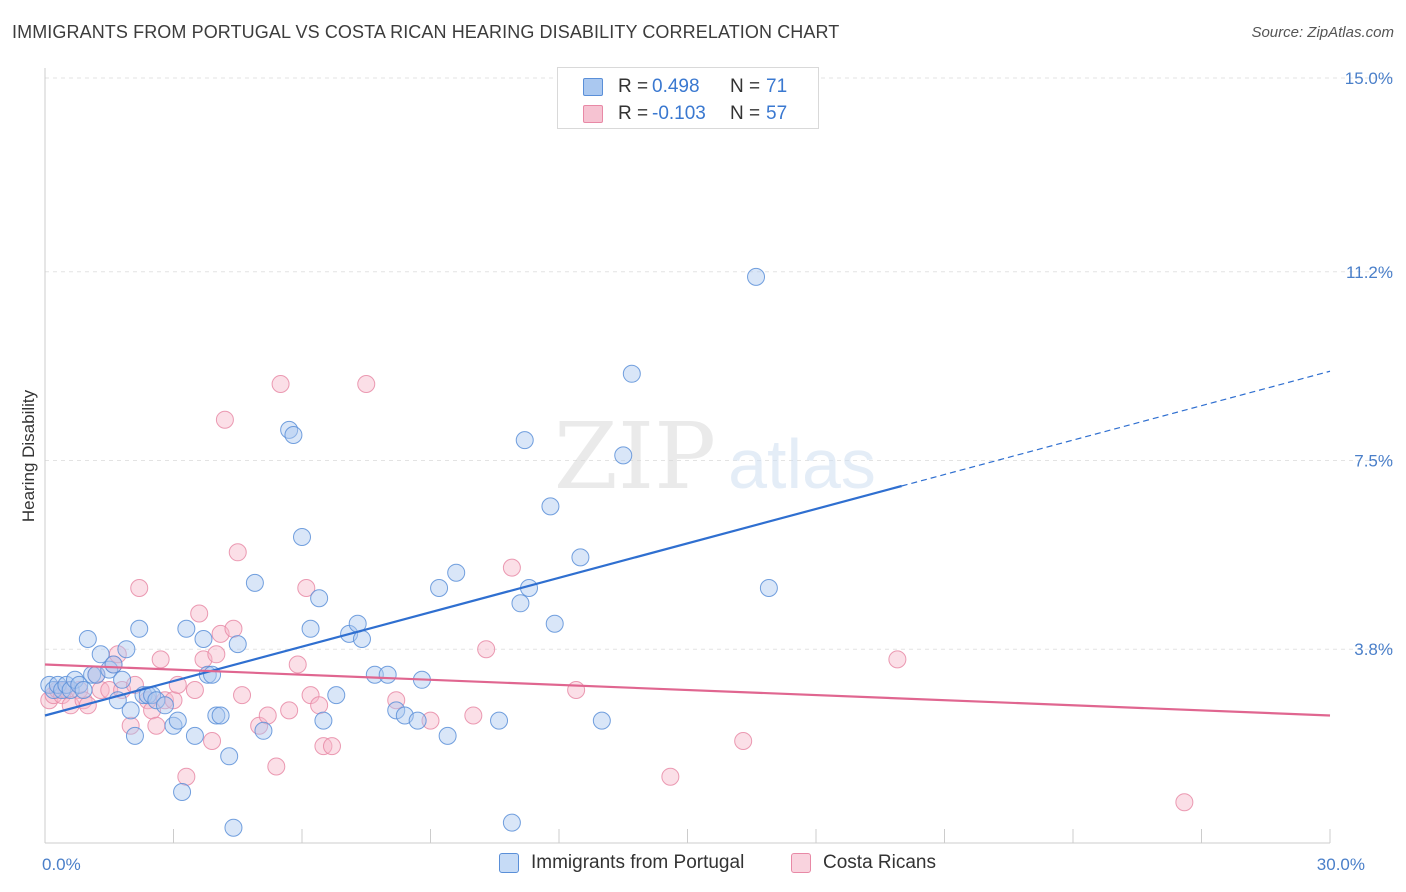 The width and height of the screenshot is (1406, 892). I want to click on y-axis-label: Hearing Disability, so click(28, 455).